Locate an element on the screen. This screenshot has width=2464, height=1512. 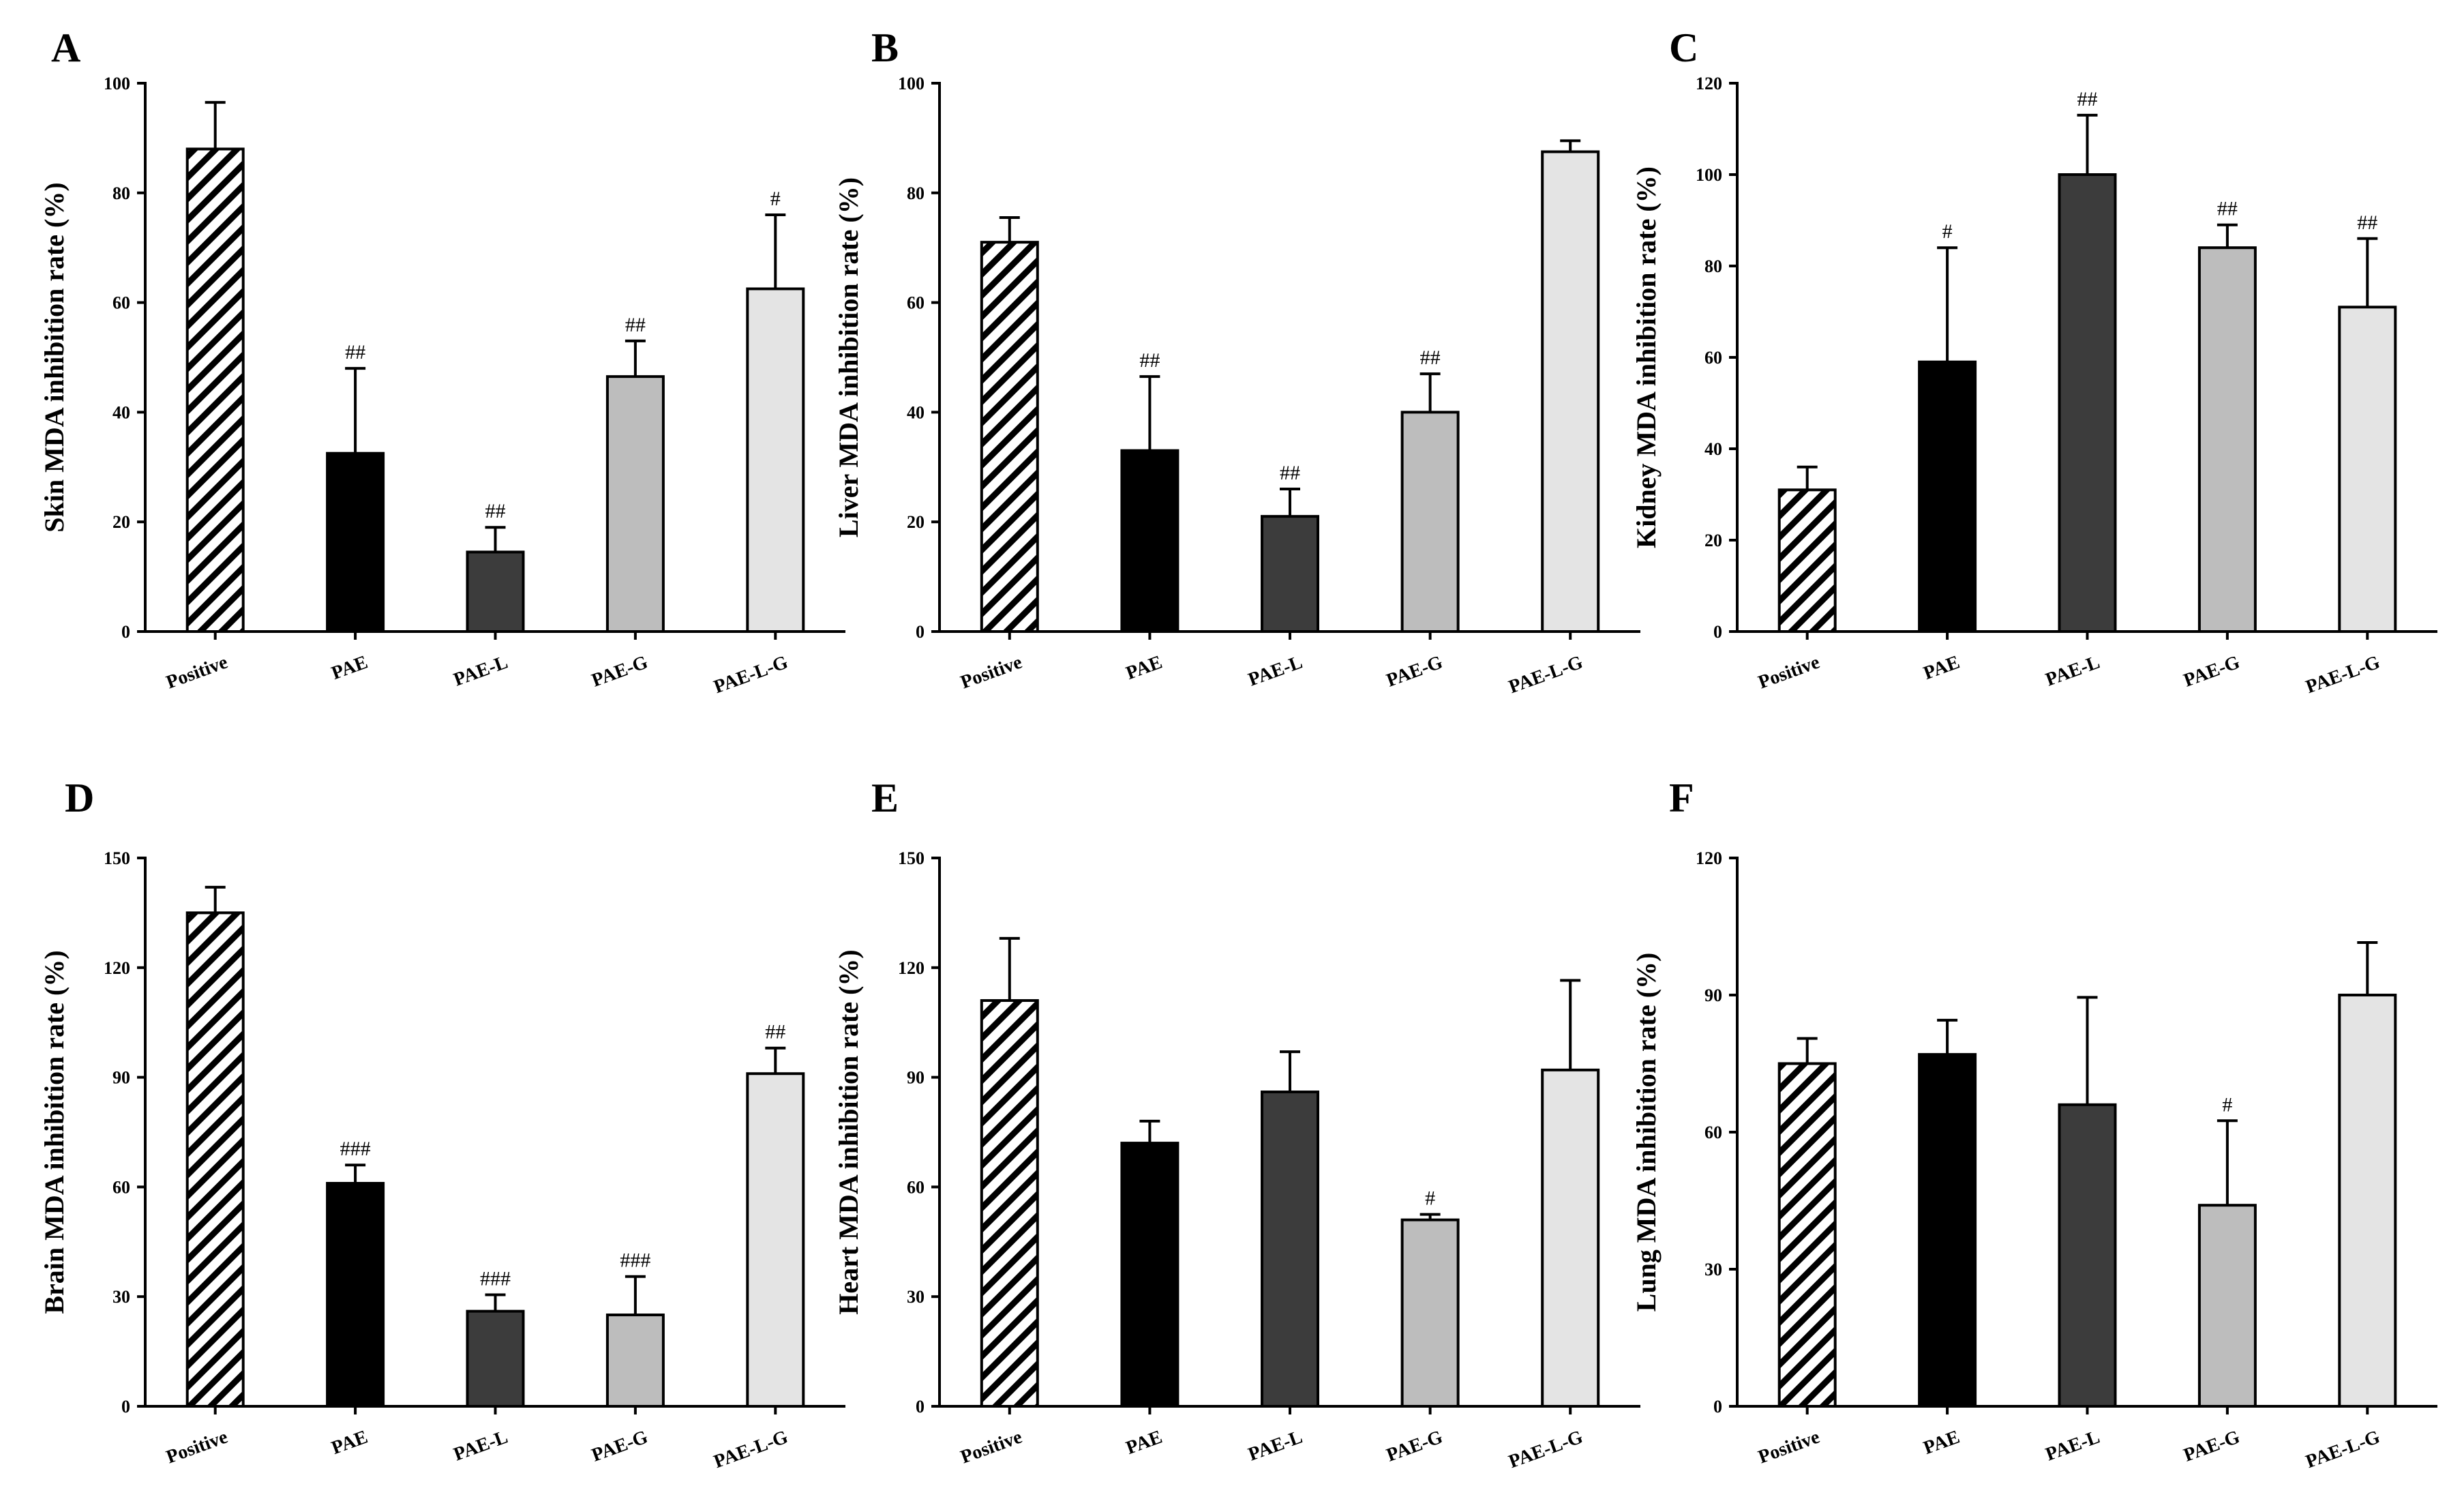
panel-c-category-label: PAE-G is located at coordinates (2212, 671).